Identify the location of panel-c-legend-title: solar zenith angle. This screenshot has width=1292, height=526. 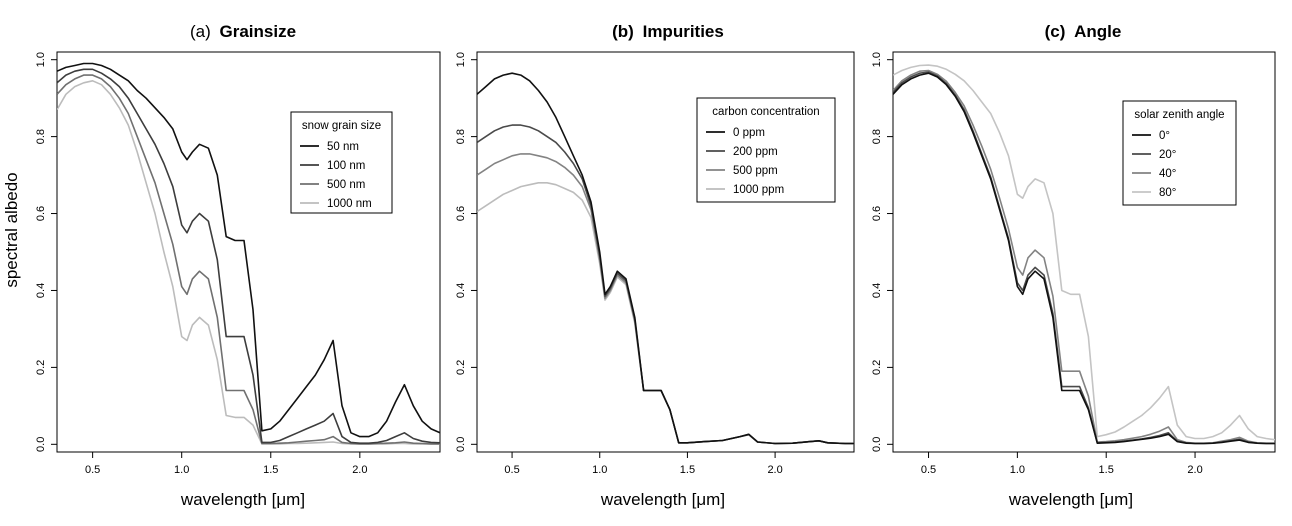
(1179, 115).